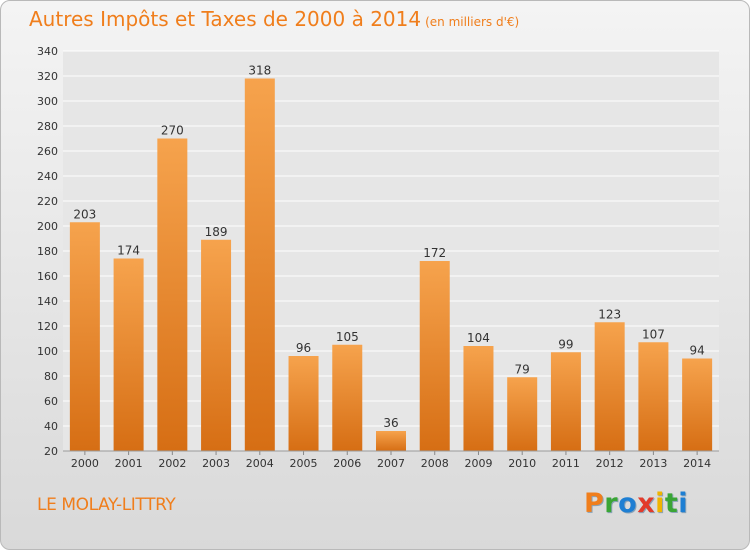 Image resolution: width=750 pixels, height=550 pixels. Describe the element at coordinates (172, 294) in the screenshot. I see `bar-2002` at that location.